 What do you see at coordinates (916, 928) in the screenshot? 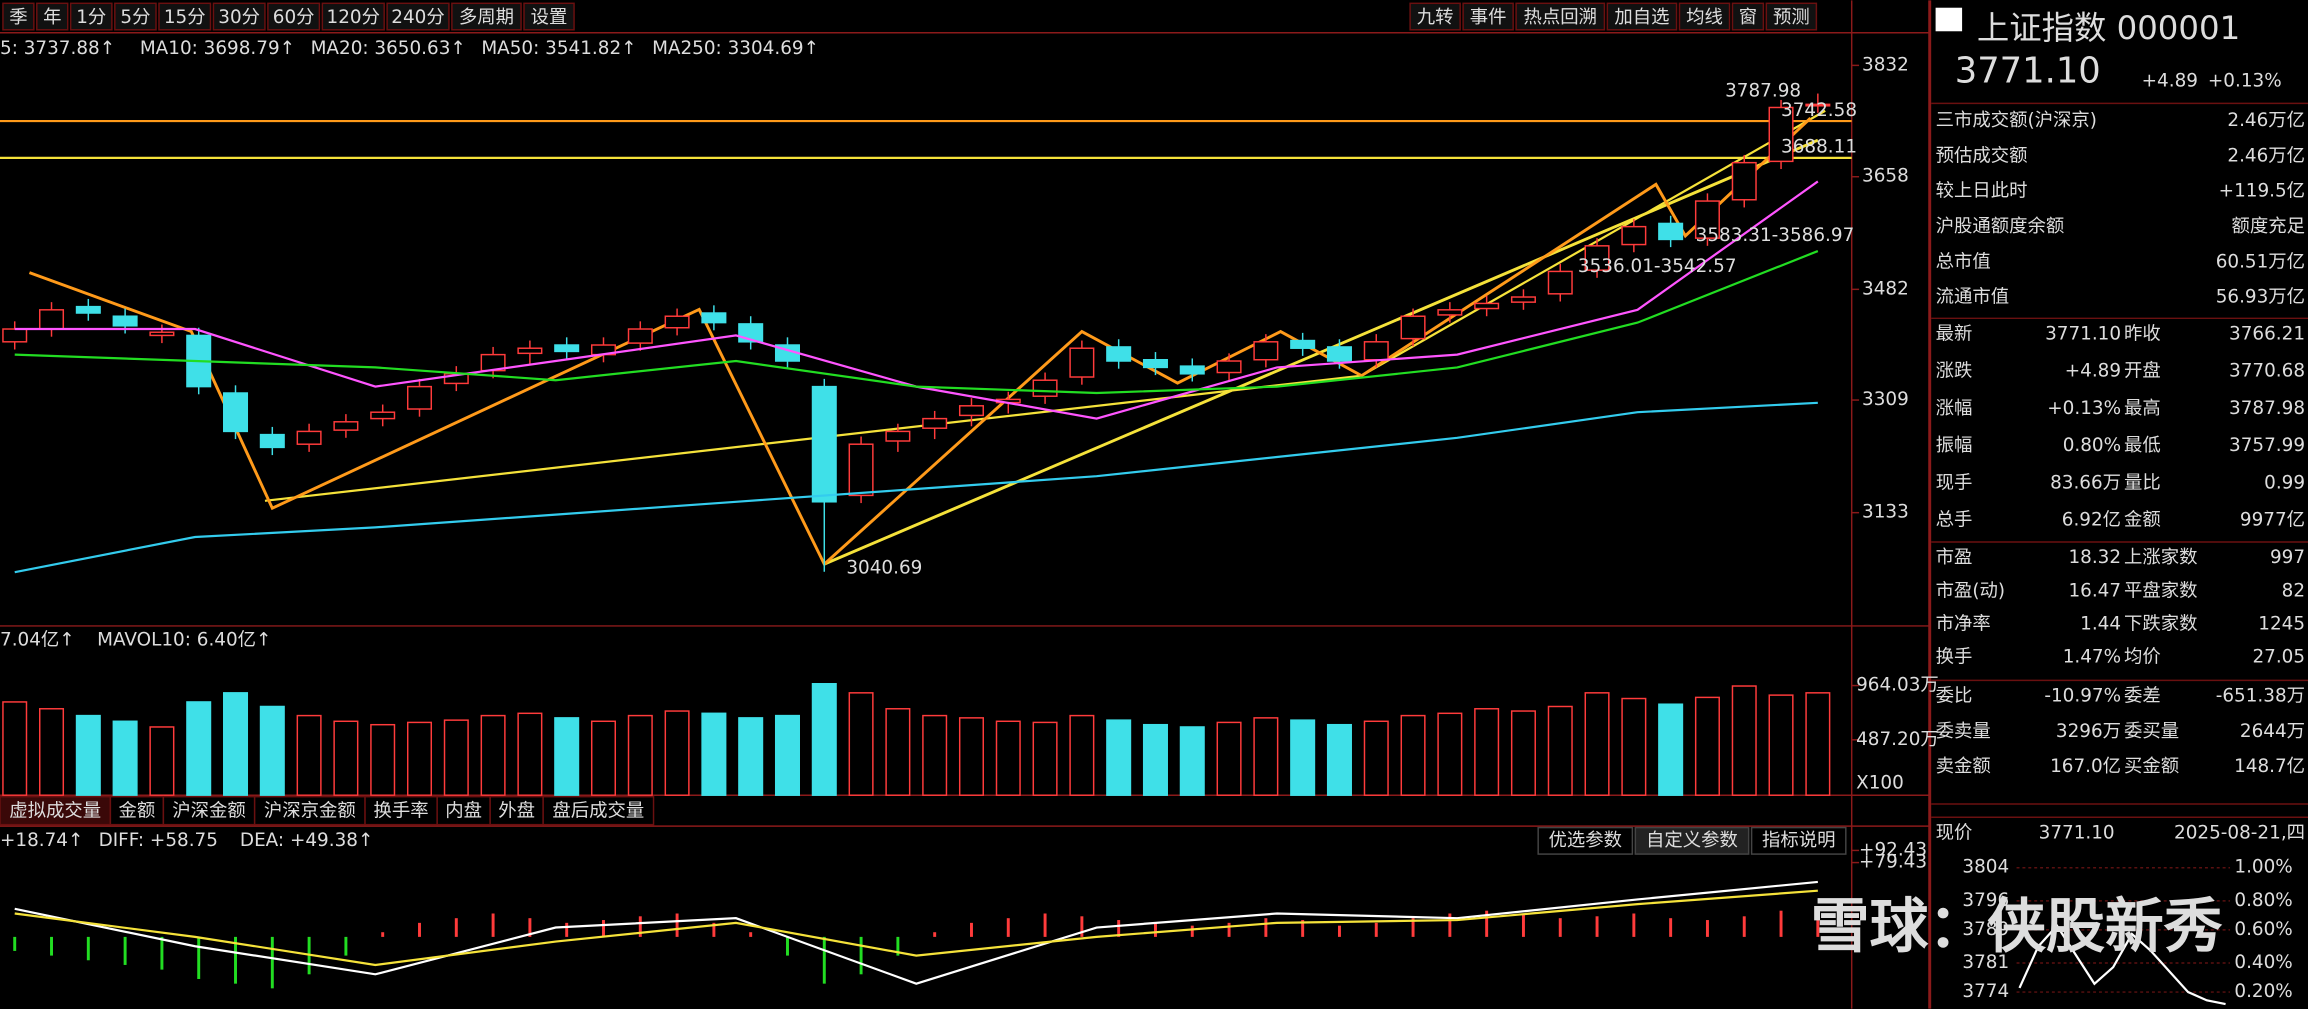
I see `dea-line` at bounding box center [916, 928].